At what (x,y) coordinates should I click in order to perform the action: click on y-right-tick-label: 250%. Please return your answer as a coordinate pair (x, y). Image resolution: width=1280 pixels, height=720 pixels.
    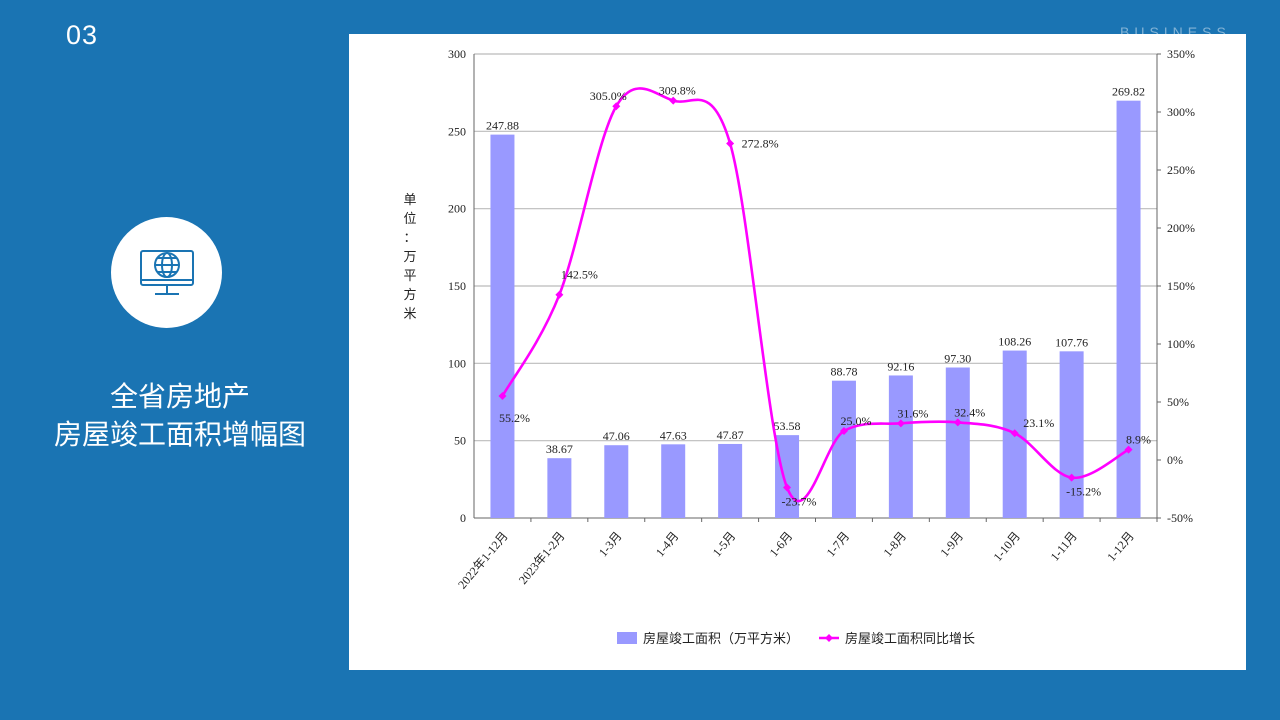
    Looking at the image, I should click on (1181, 170).